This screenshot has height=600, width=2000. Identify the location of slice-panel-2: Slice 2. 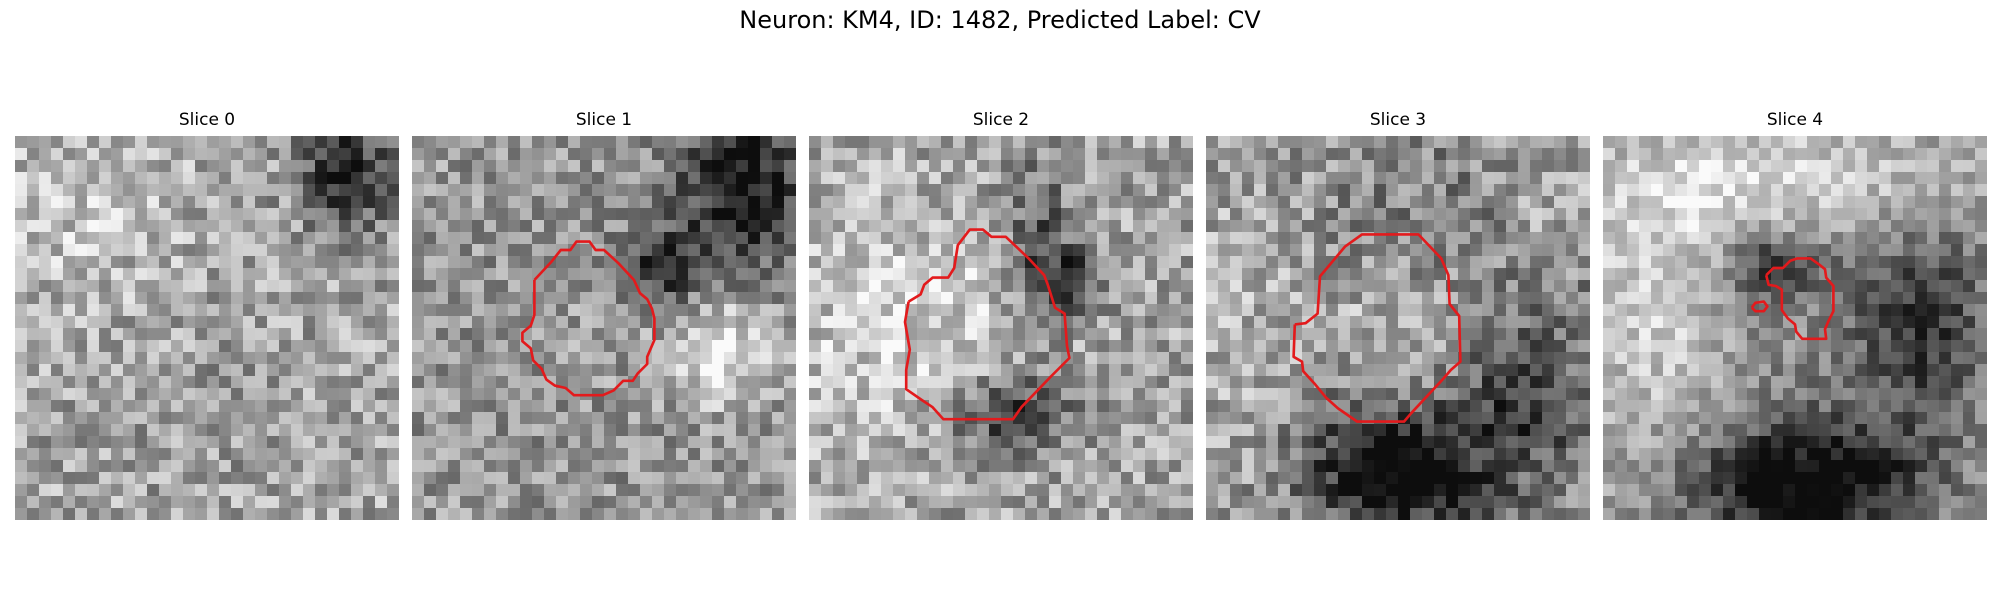
(1001, 314).